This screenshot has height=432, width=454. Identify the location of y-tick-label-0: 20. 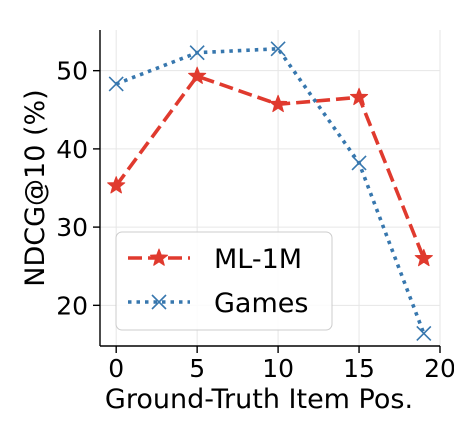
(72, 305).